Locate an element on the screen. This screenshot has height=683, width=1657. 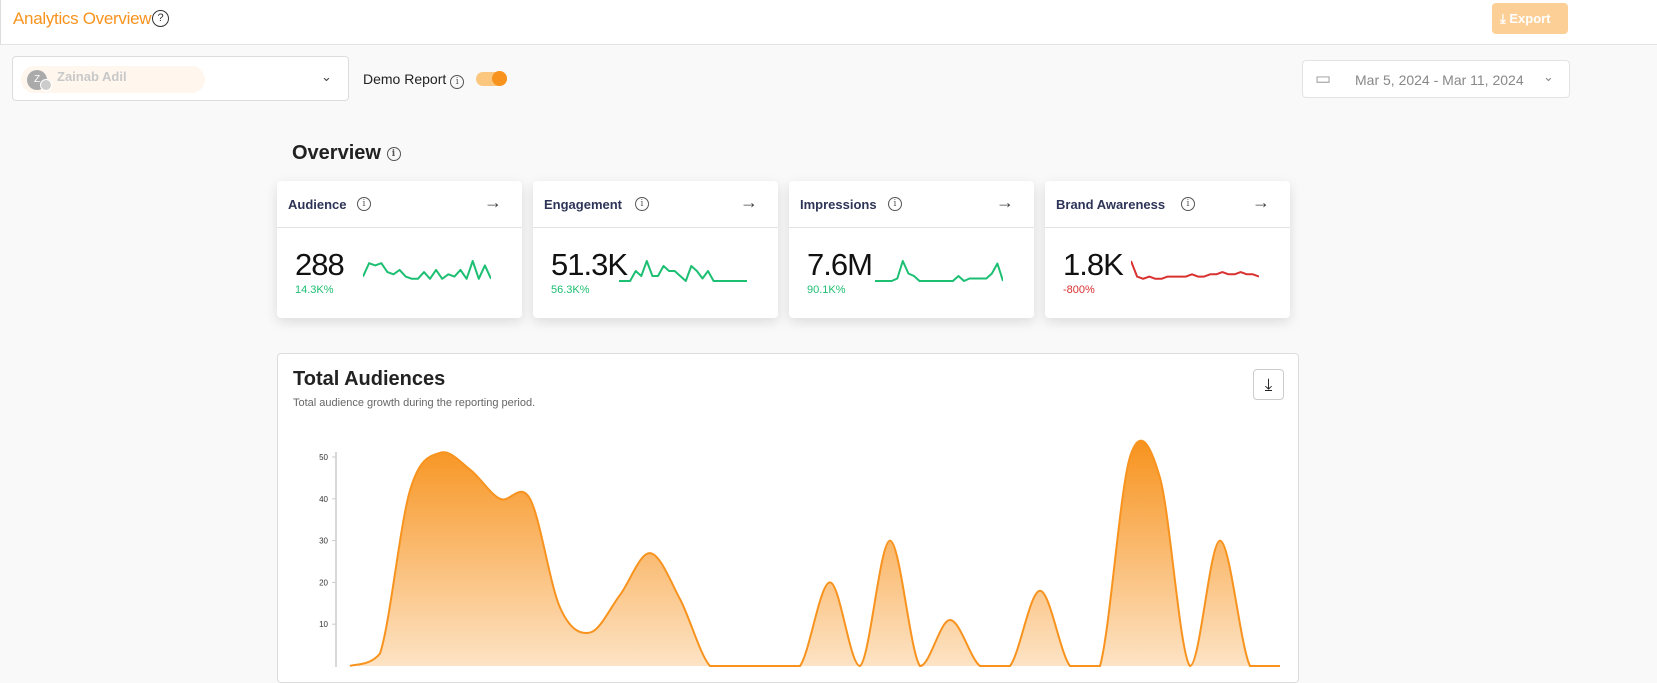
export-button: ⤓ Export is located at coordinates (1530, 18).